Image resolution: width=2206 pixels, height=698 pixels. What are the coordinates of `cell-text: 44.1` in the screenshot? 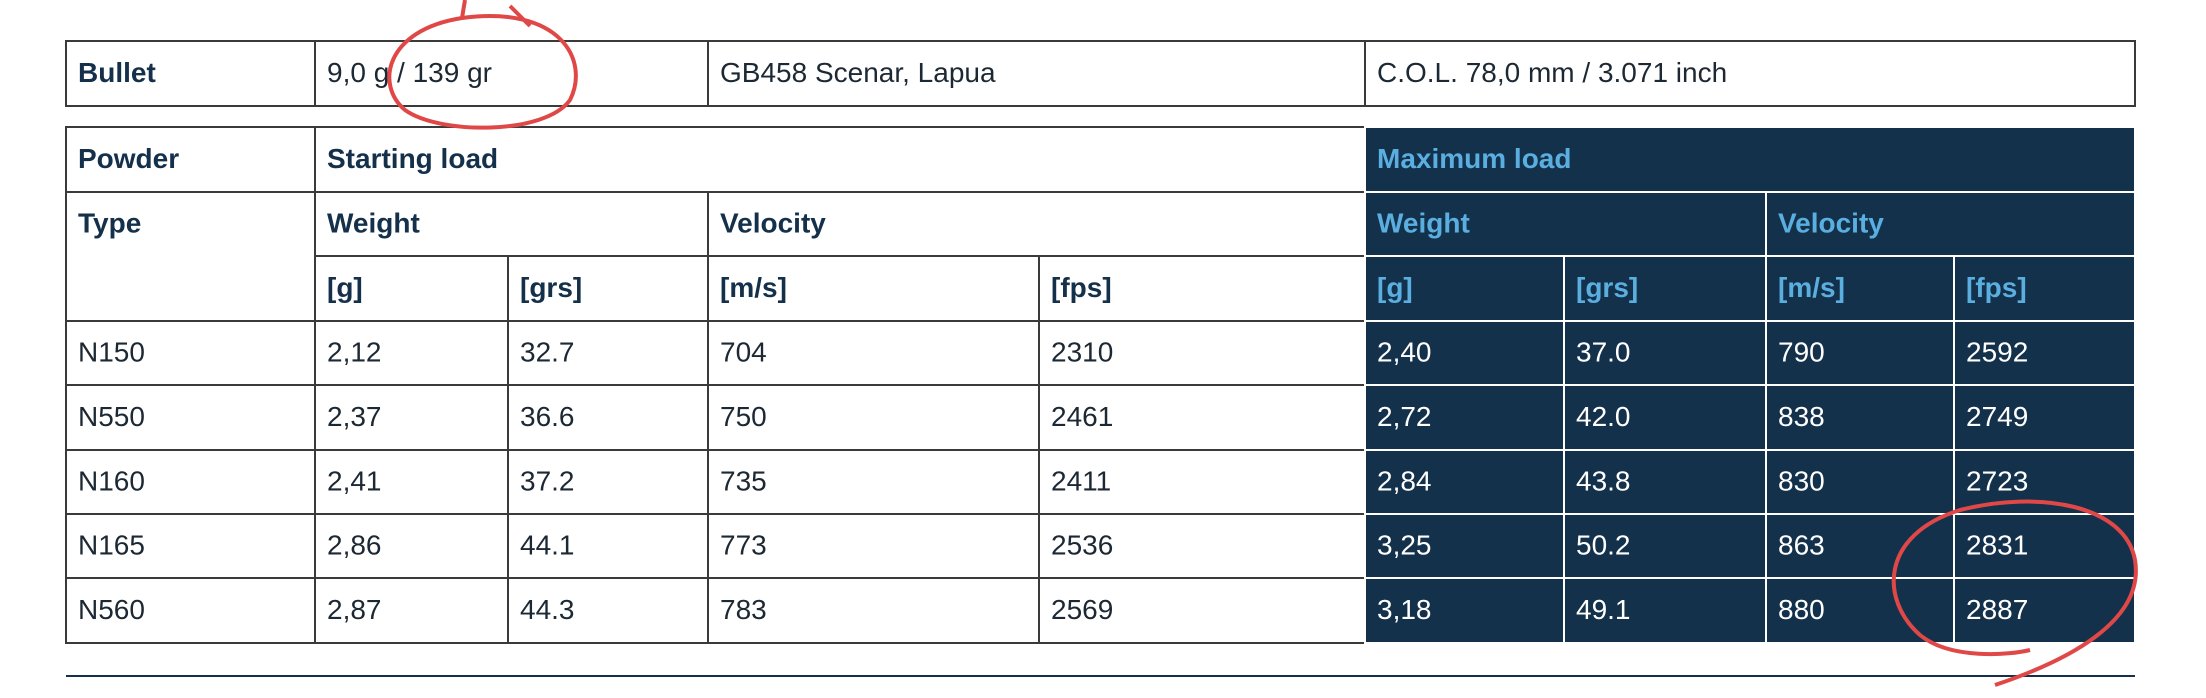 It's located at (547, 544).